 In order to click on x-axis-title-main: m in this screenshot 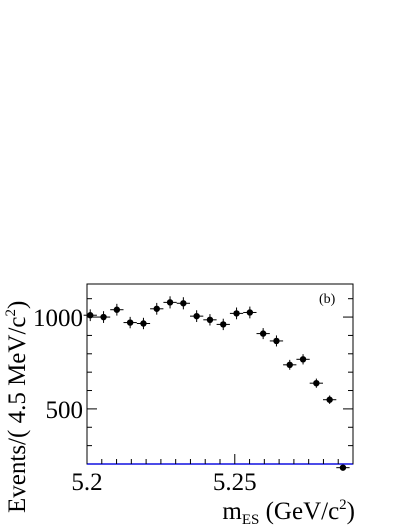, I will do `click(232, 511)`.